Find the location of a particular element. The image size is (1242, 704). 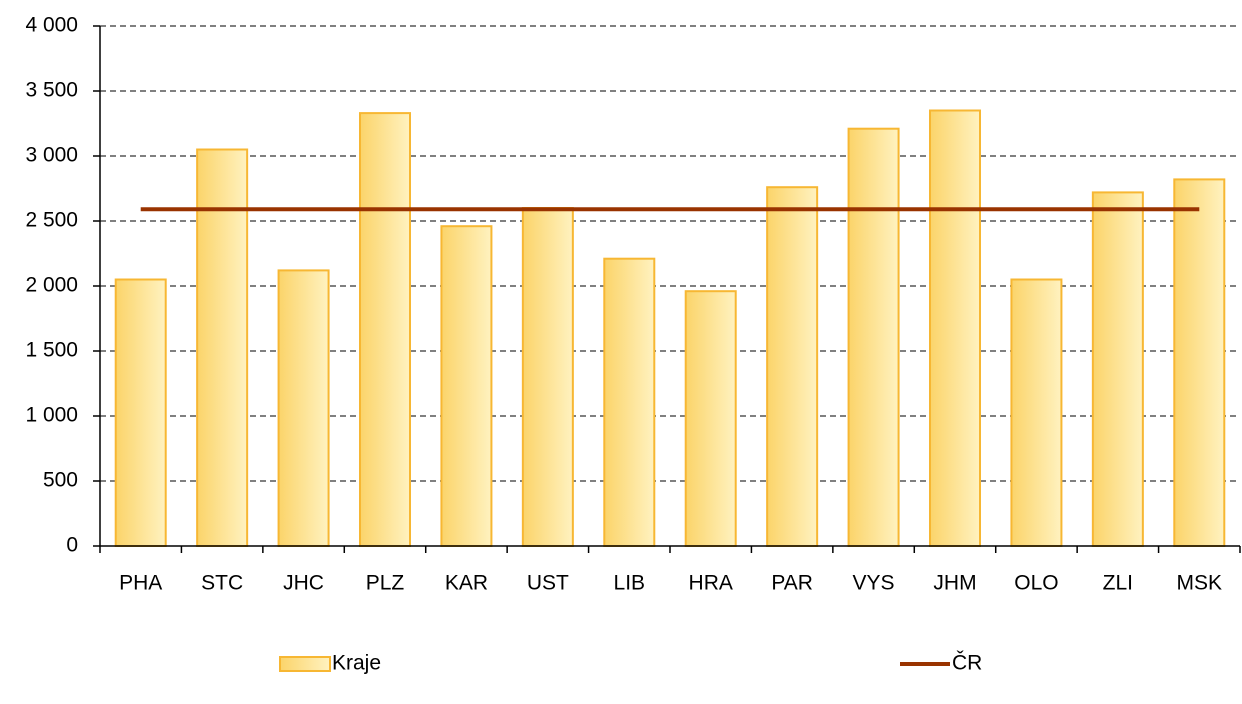

y-tick-label: 0 is located at coordinates (72, 545).